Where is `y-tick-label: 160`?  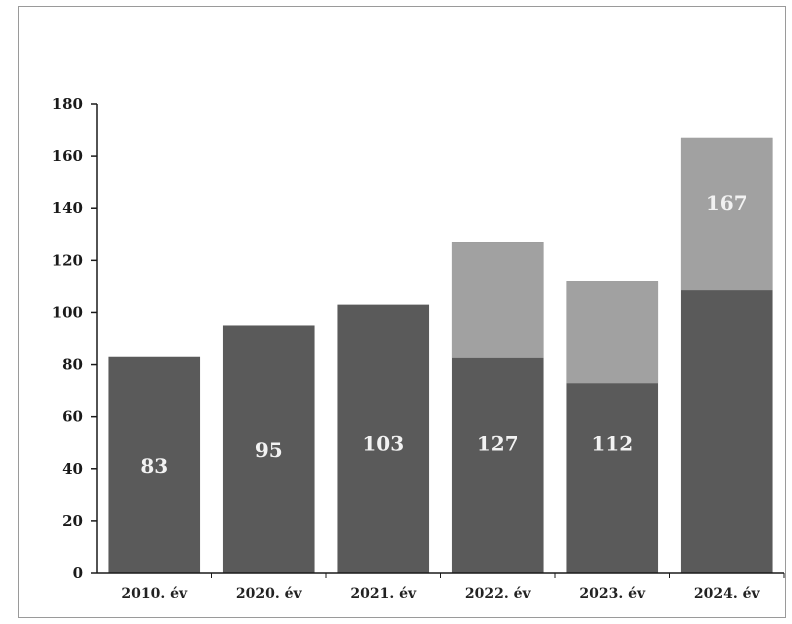 y-tick-label: 160 is located at coordinates (67, 156).